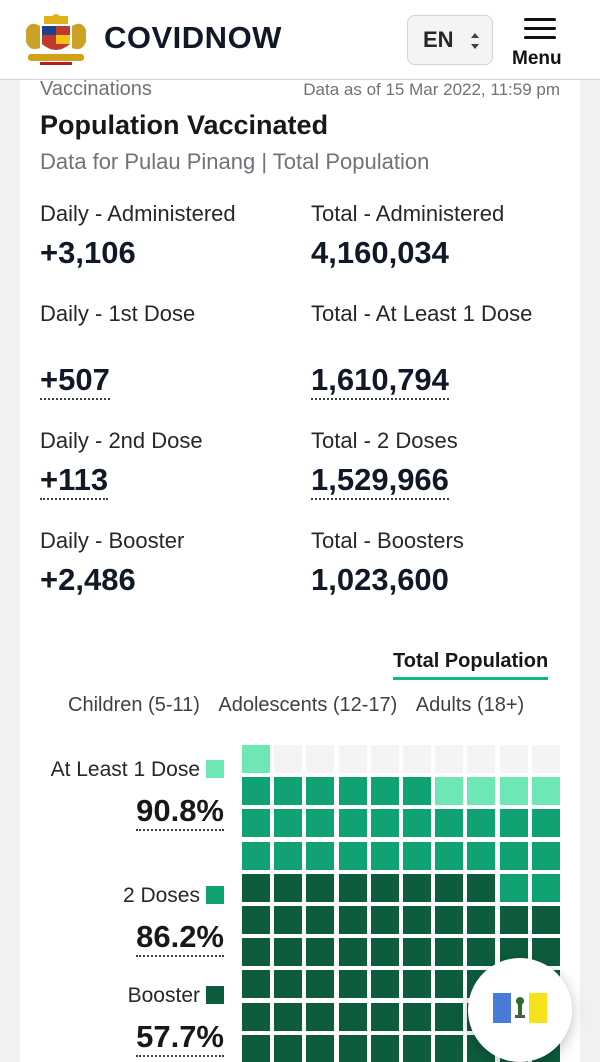 This screenshot has height=1062, width=600. Describe the element at coordinates (88, 579) in the screenshot. I see `stat-value: +2,486` at that location.